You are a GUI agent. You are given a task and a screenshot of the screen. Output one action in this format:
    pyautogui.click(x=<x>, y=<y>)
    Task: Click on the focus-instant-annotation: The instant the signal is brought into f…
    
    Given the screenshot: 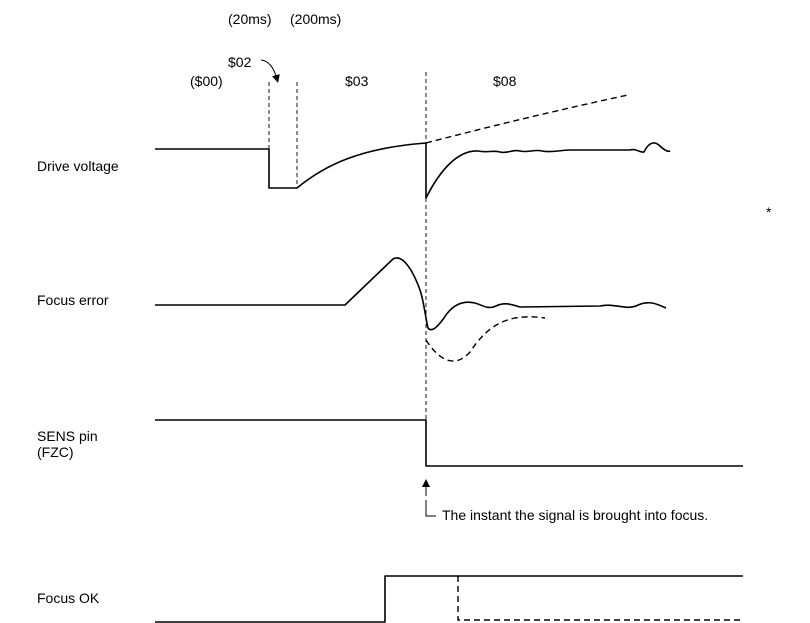 What is the action you would take?
    pyautogui.click(x=575, y=515)
    